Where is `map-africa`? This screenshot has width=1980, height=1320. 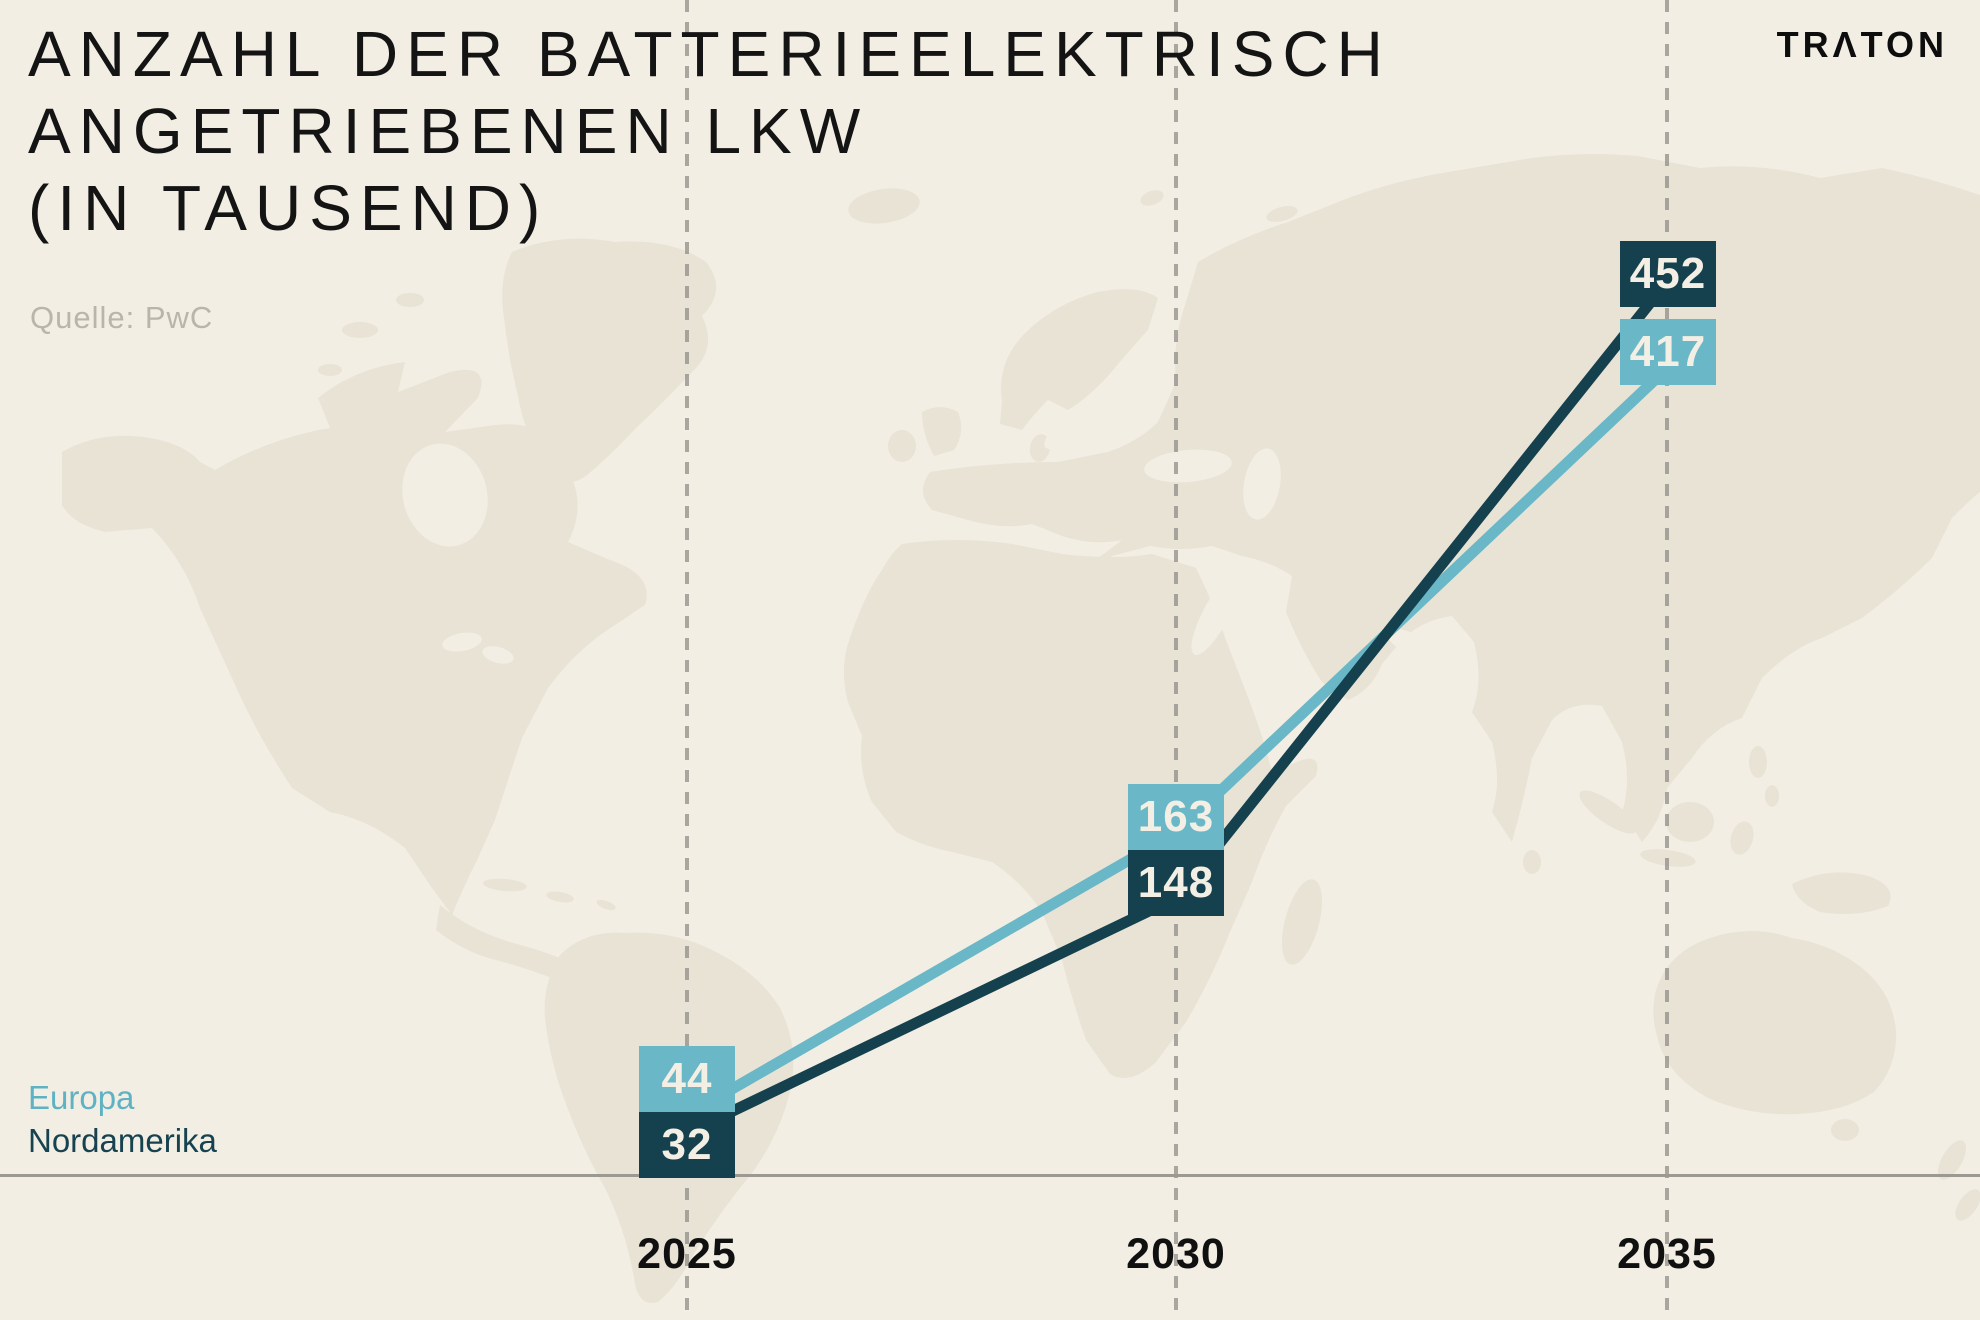 map-africa is located at coordinates (1080, 809).